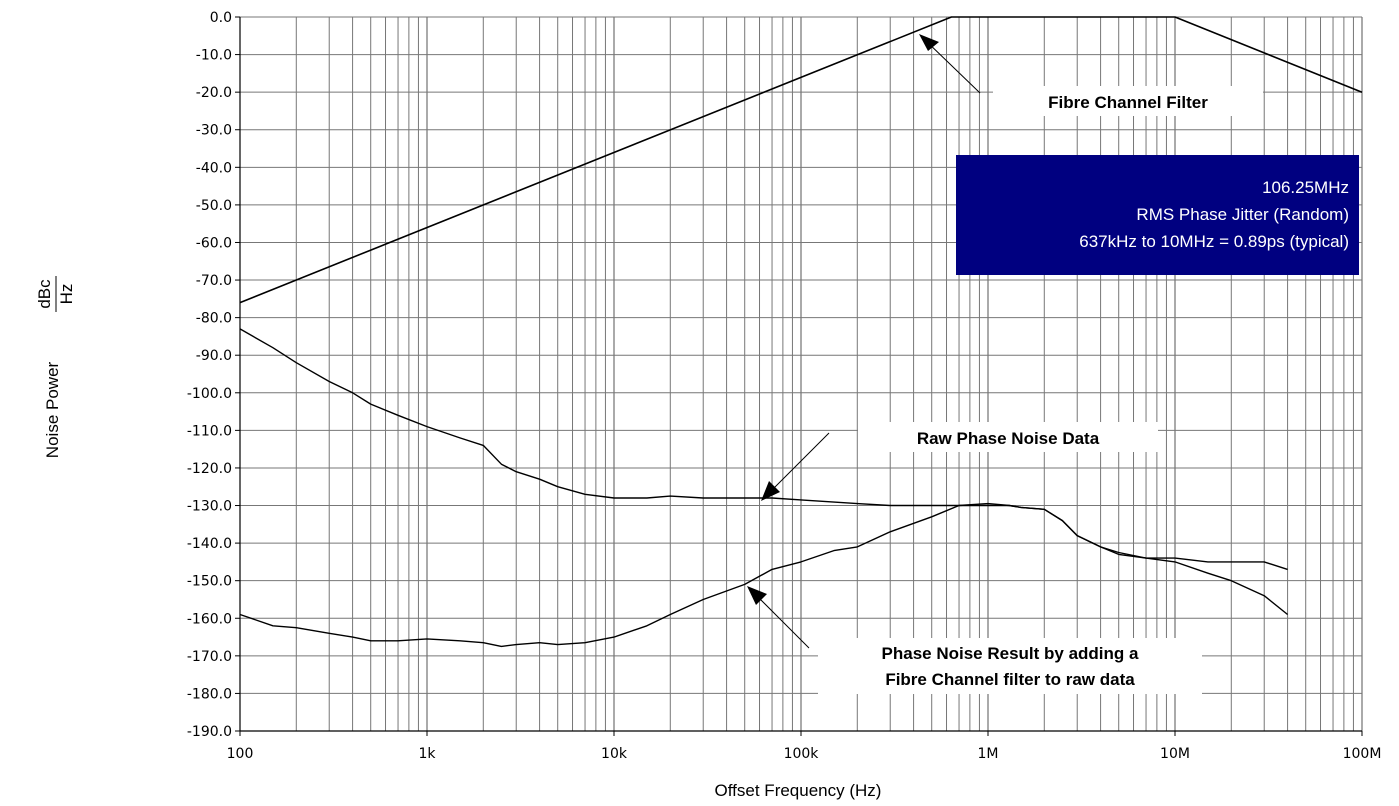  What do you see at coordinates (1362, 754) in the screenshot?
I see `x-tick-label: 100M` at bounding box center [1362, 754].